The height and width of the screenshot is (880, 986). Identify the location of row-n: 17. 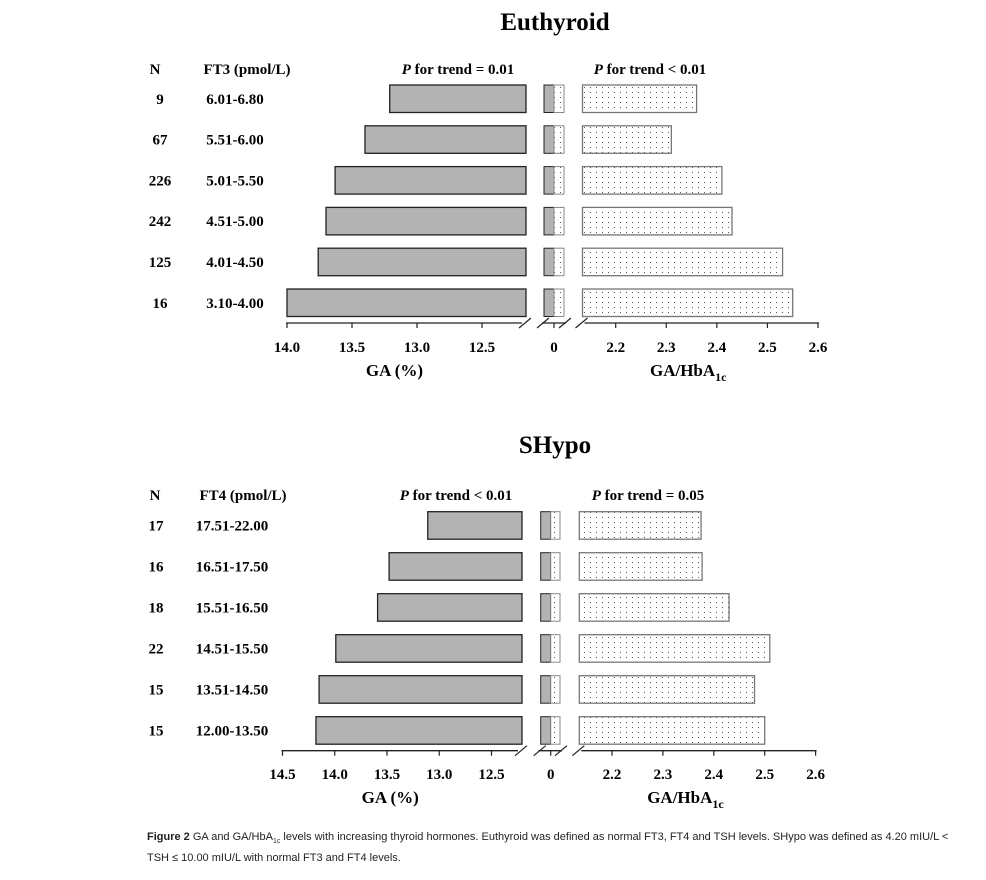
(157, 526).